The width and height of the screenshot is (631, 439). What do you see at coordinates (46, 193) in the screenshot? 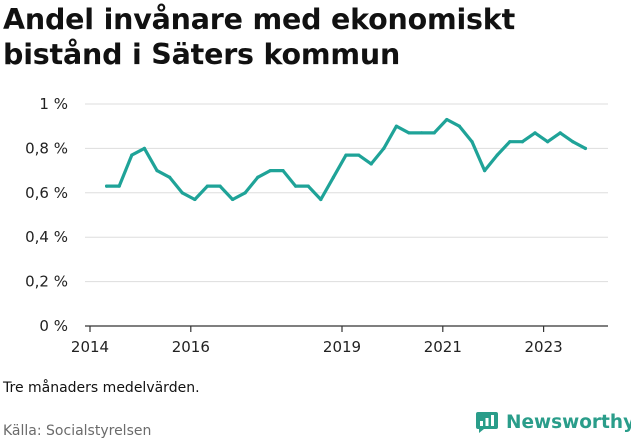
I see `y-tick-label: 0,6 %` at bounding box center [46, 193].